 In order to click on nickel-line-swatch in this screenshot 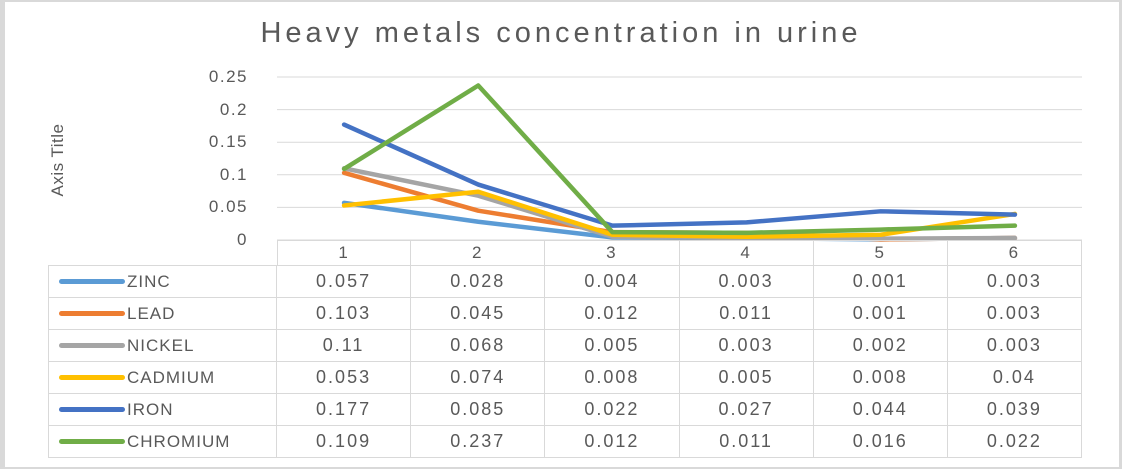, I will do `click(92, 345)`.